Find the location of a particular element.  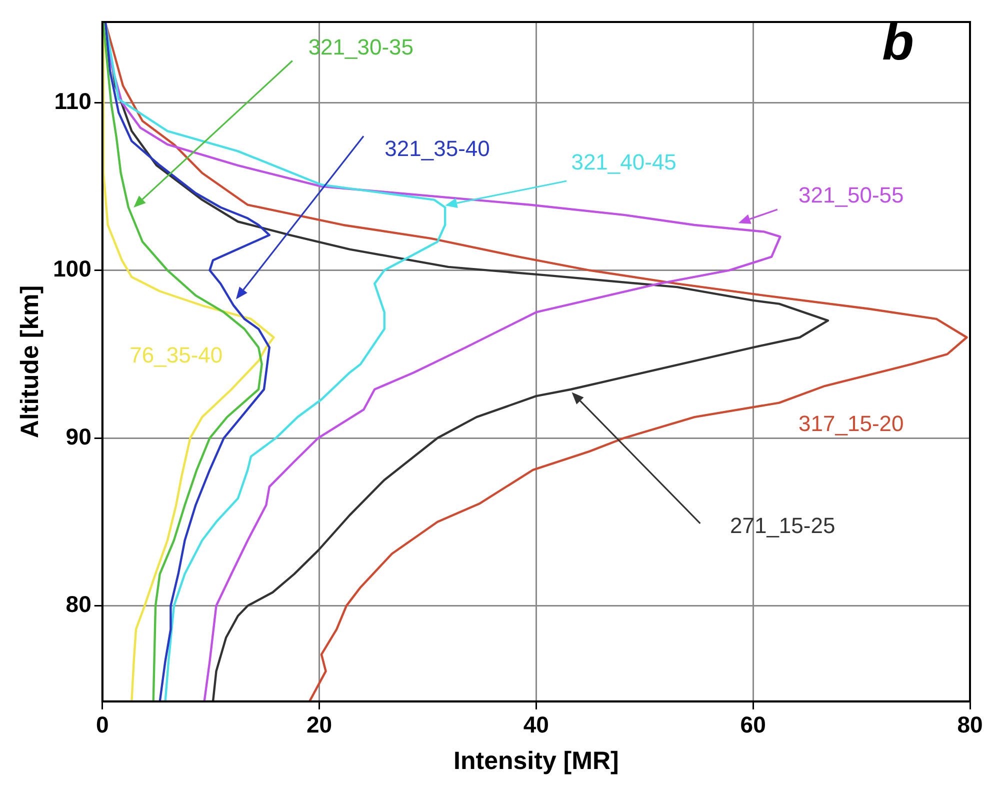

series-label: 76_35-40 is located at coordinates (176, 355).